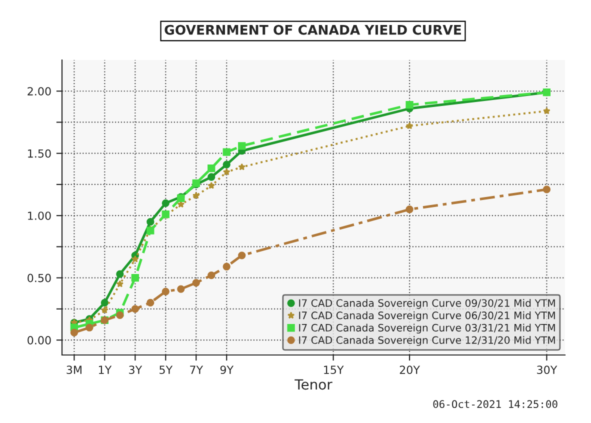  What do you see at coordinates (427, 341) in the screenshot?
I see `legend-label: I7 CAD Canada Sovereign Curve 12/31/20 Mid YTM` at bounding box center [427, 341].